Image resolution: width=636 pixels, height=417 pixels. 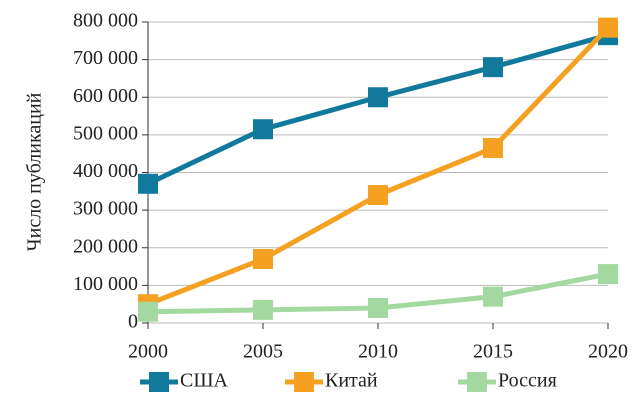 I want to click on y-tick-label: 800 000, so click(x=105, y=21).